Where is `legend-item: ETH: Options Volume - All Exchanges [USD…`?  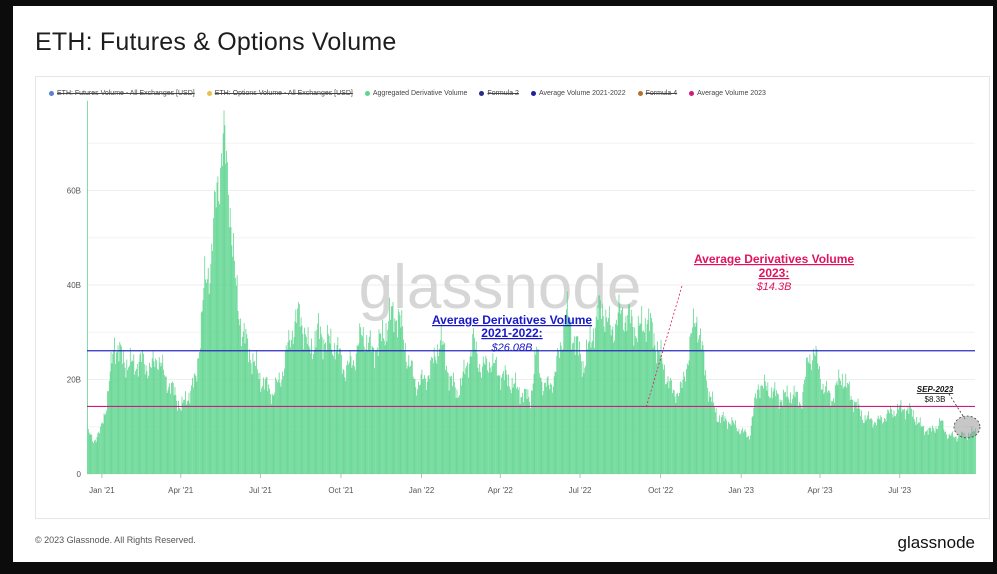 legend-item: ETH: Options Volume - All Exchanges [USD… is located at coordinates (279, 93).